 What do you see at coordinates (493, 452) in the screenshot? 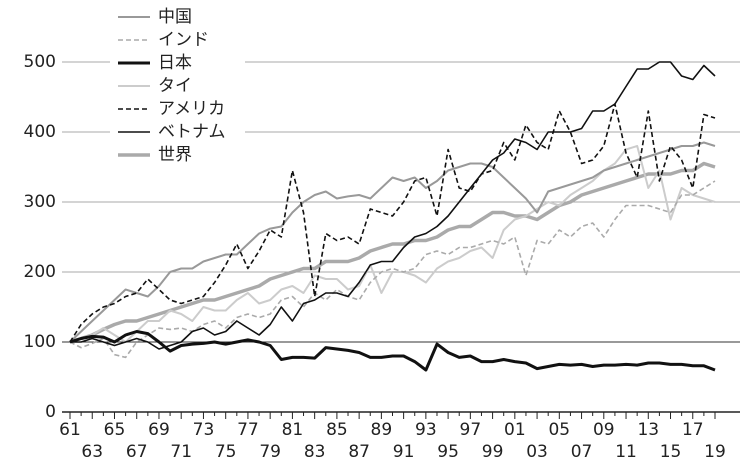
I see `x-tick-label: 99` at bounding box center [493, 452].